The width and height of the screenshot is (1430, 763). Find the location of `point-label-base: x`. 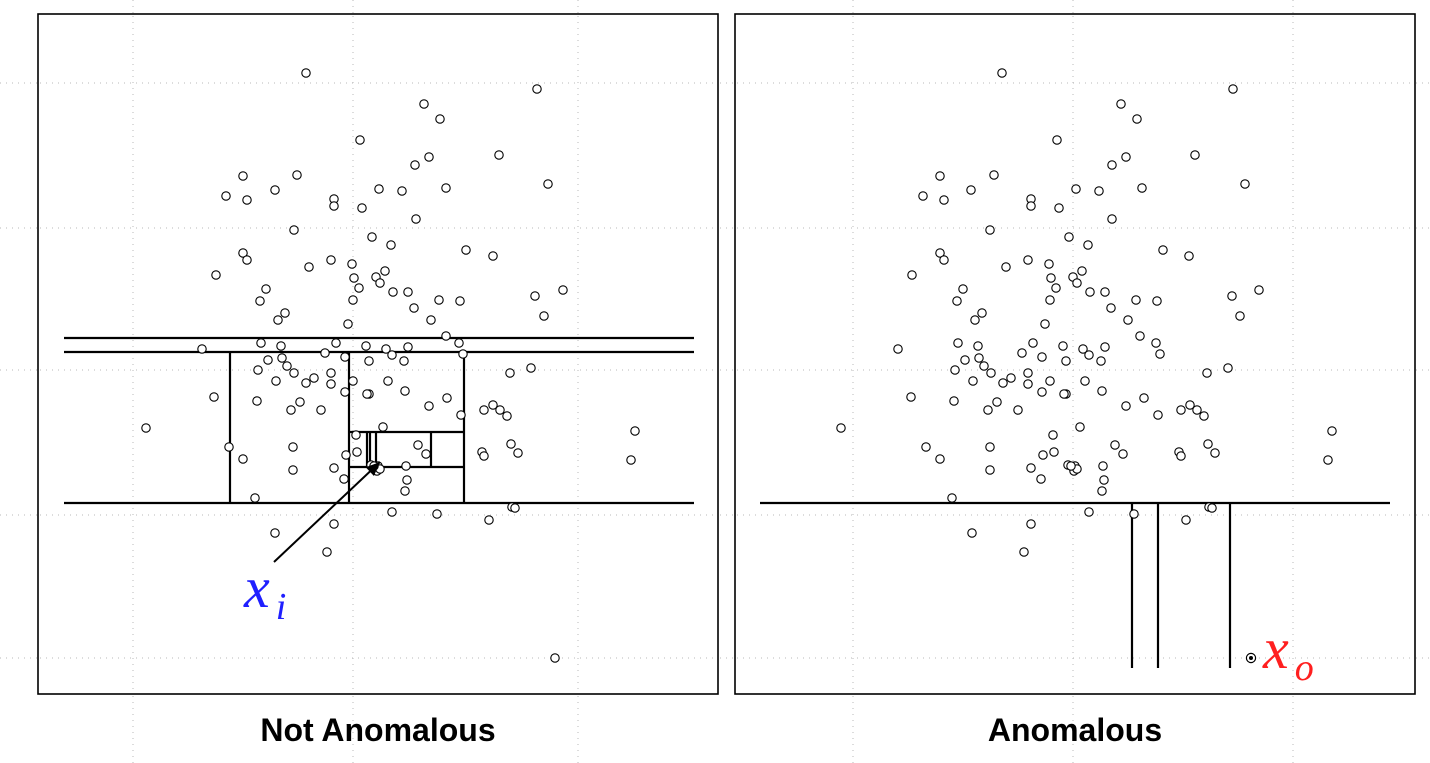

point-label-base: x is located at coordinates (256, 587).